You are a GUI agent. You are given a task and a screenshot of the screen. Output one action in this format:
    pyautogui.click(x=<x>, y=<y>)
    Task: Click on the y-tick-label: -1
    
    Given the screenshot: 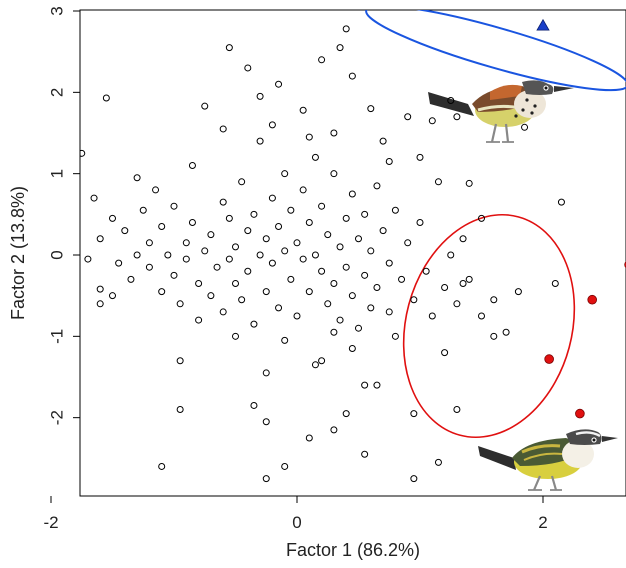 What is the action you would take?
    pyautogui.click(x=56, y=336)
    